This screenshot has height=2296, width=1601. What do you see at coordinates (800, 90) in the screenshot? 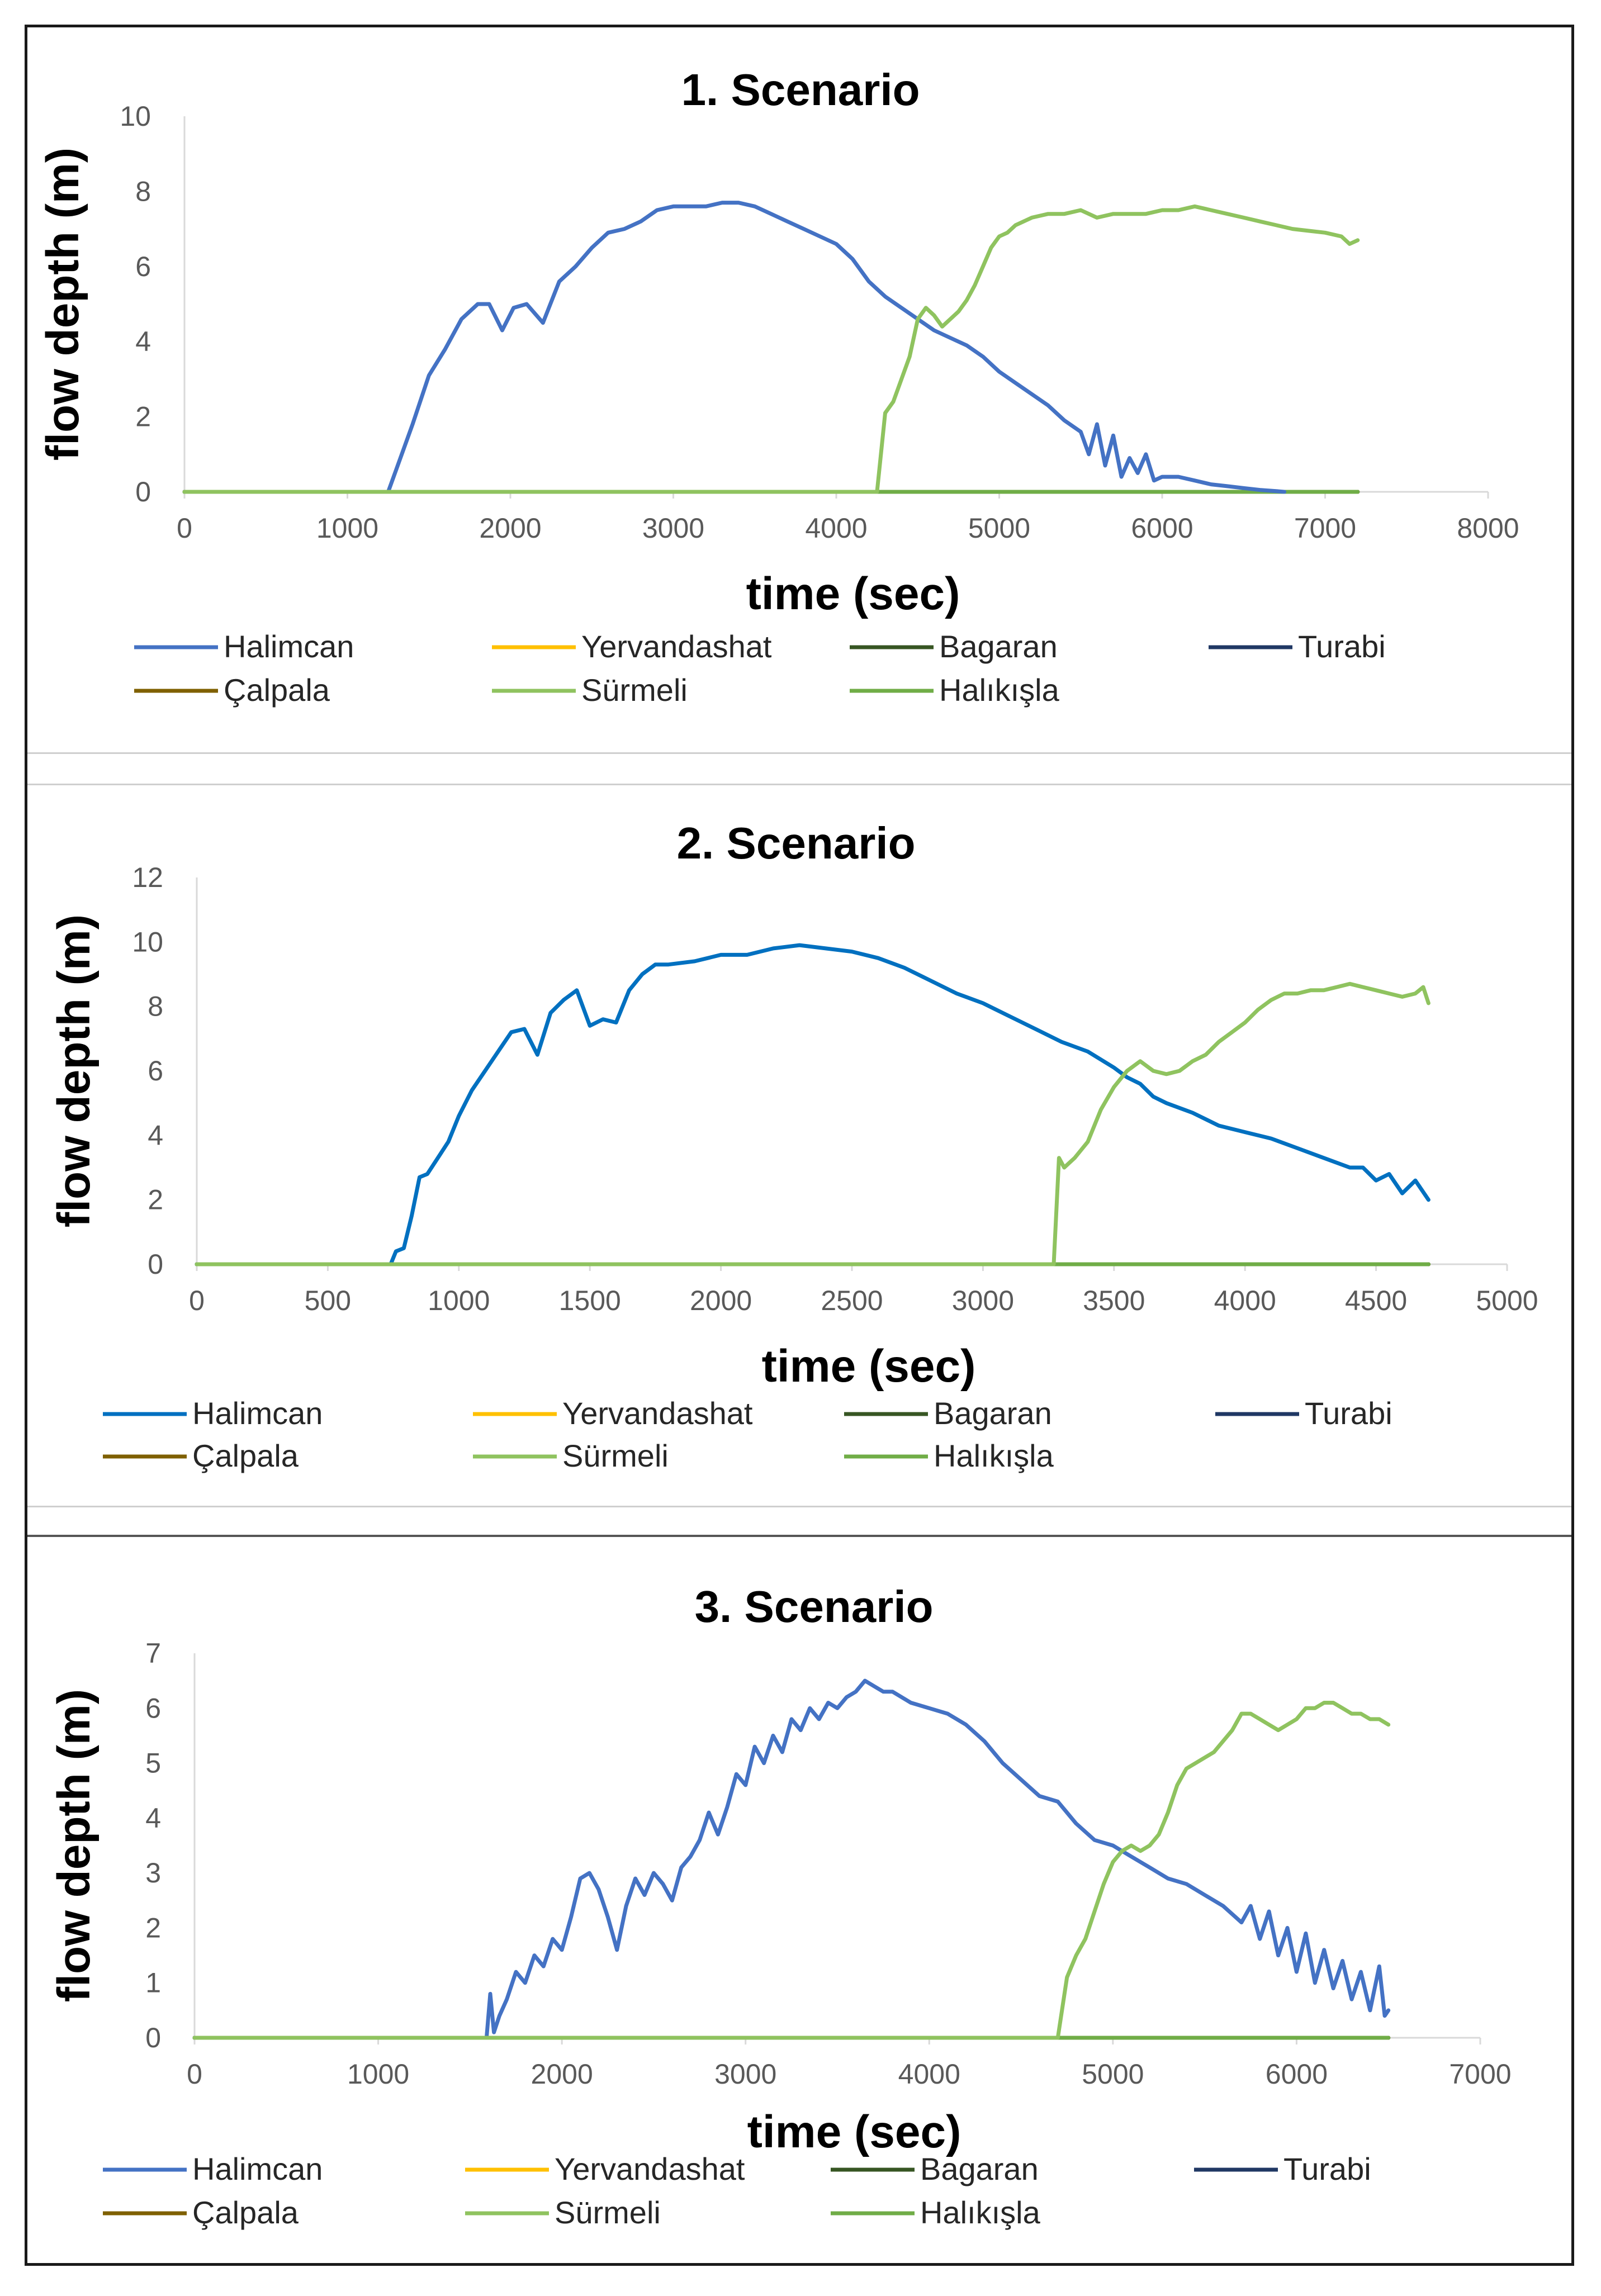
I see `chart-title: 1. Scenario` at bounding box center [800, 90].